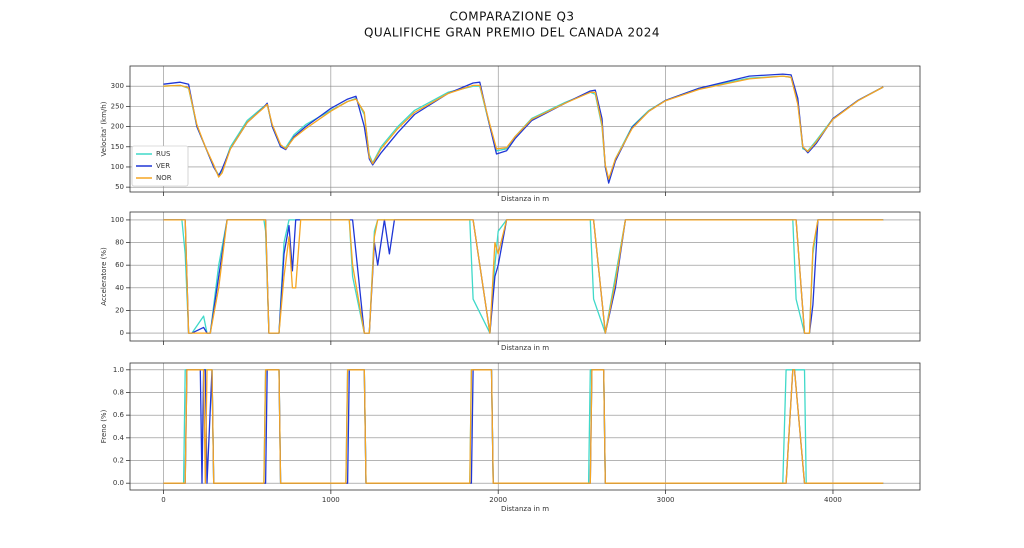 The image size is (1024, 548). What do you see at coordinates (118, 483) in the screenshot?
I see `y-tick-label: 0.0` at bounding box center [118, 483].